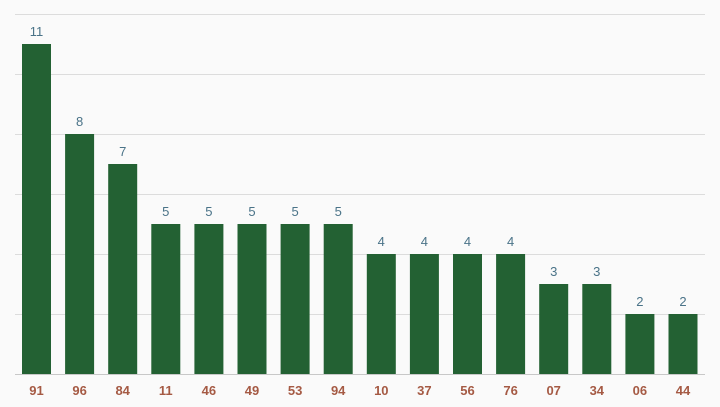  I want to click on x-tick-label-10: 10, so click(381, 390).